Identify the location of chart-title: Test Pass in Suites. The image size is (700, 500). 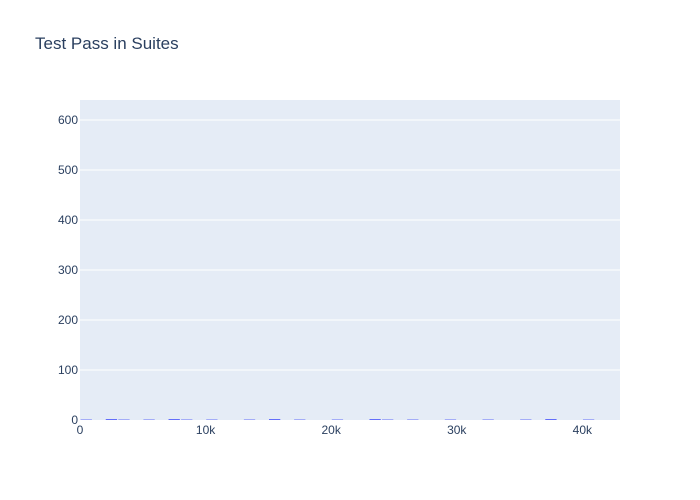
(107, 43).